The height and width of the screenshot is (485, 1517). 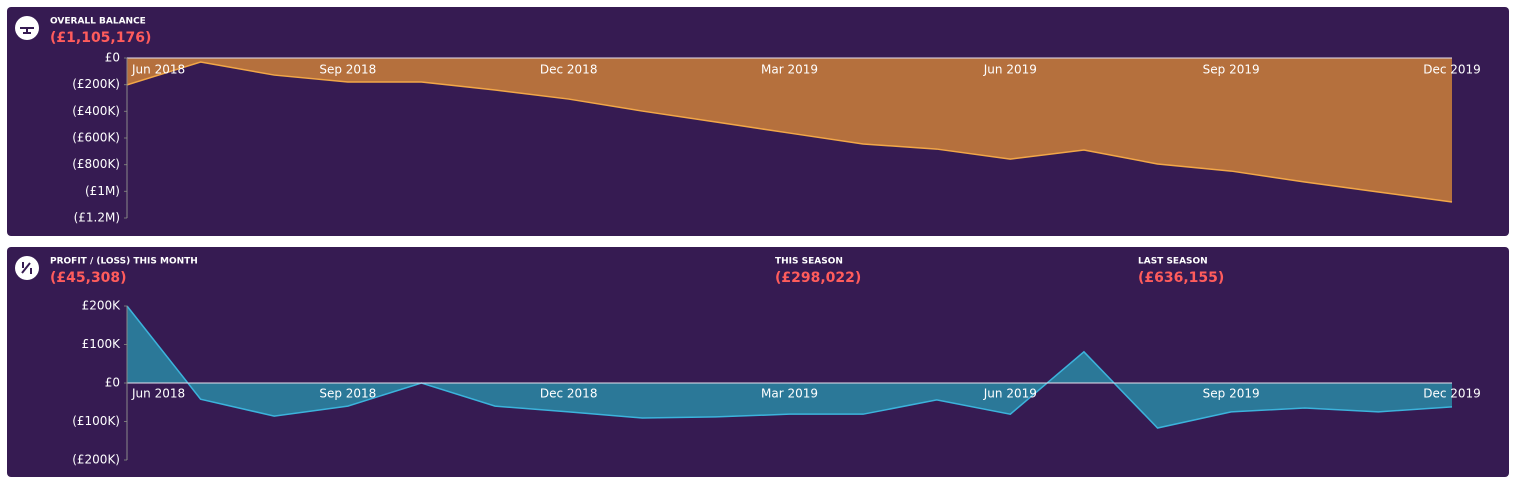 What do you see at coordinates (96, 111) in the screenshot?
I see `y-tick-label: (£400K)` at bounding box center [96, 111].